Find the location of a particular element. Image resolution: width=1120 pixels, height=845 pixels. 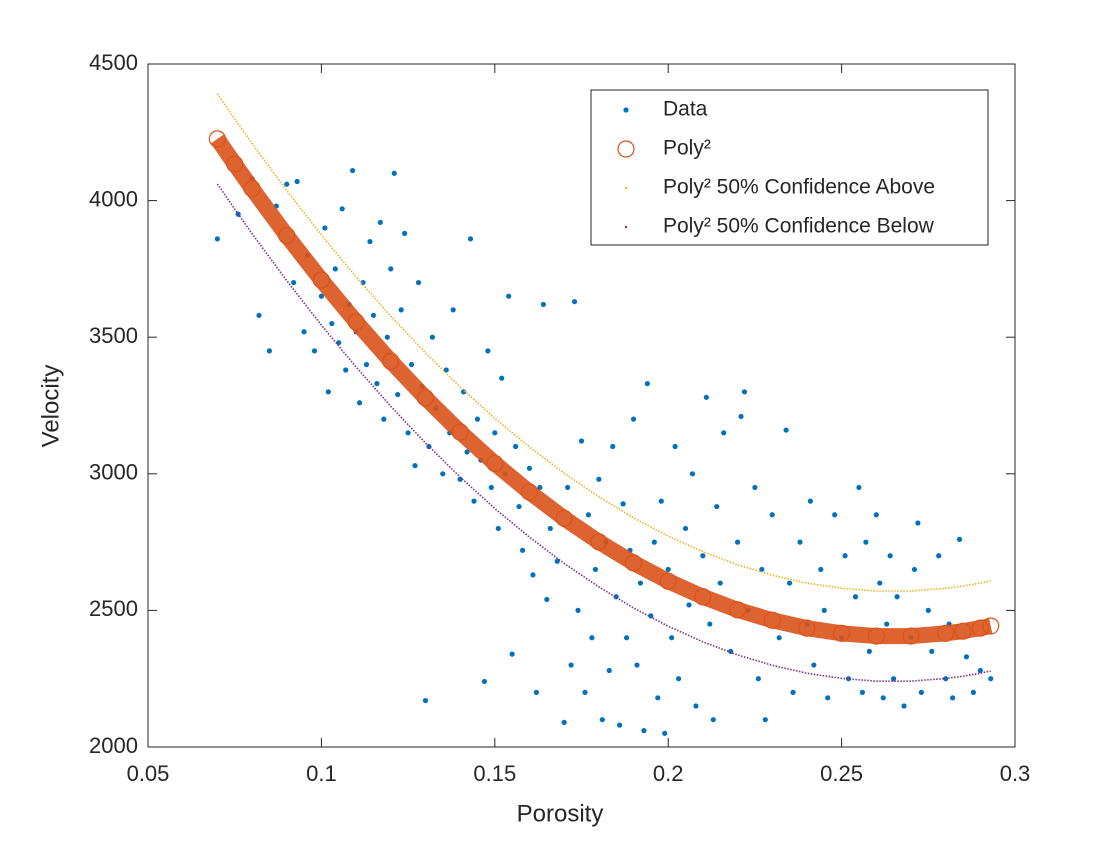

legend-label: Data is located at coordinates (685, 109).